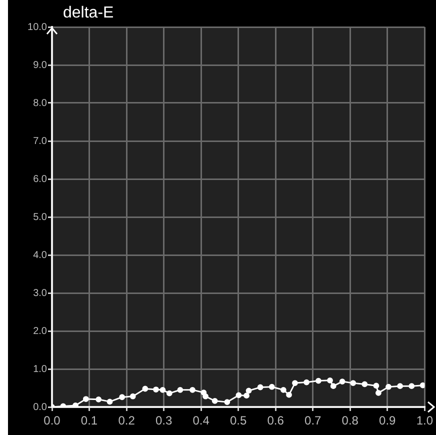 Image resolution: width=436 pixels, height=435 pixels. What do you see at coordinates (40, 103) in the screenshot?
I see `y-tick-label: 8.0` at bounding box center [40, 103].